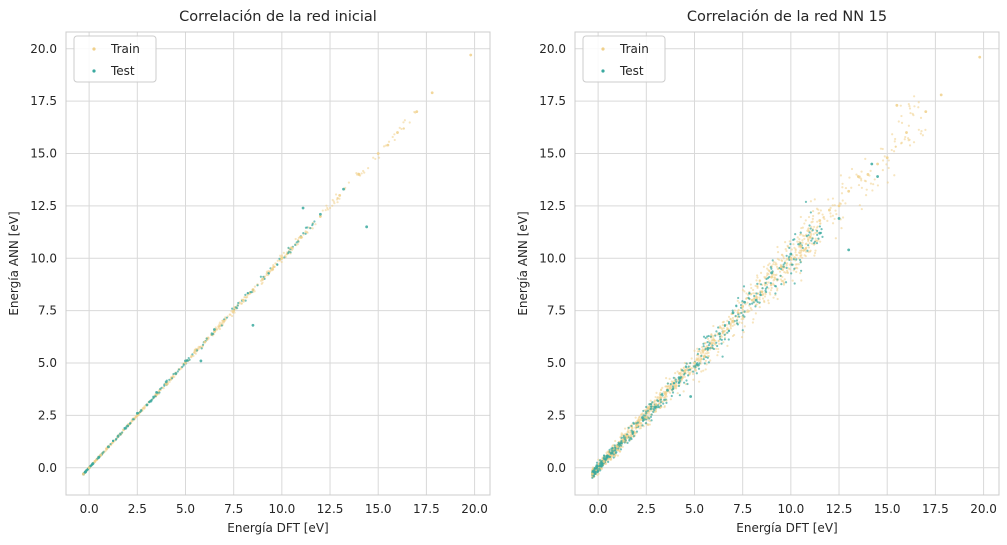 This screenshot has height=545, width=1007. What do you see at coordinates (694, 509) in the screenshot?
I see `x-tick-label: 5.0` at bounding box center [694, 509].